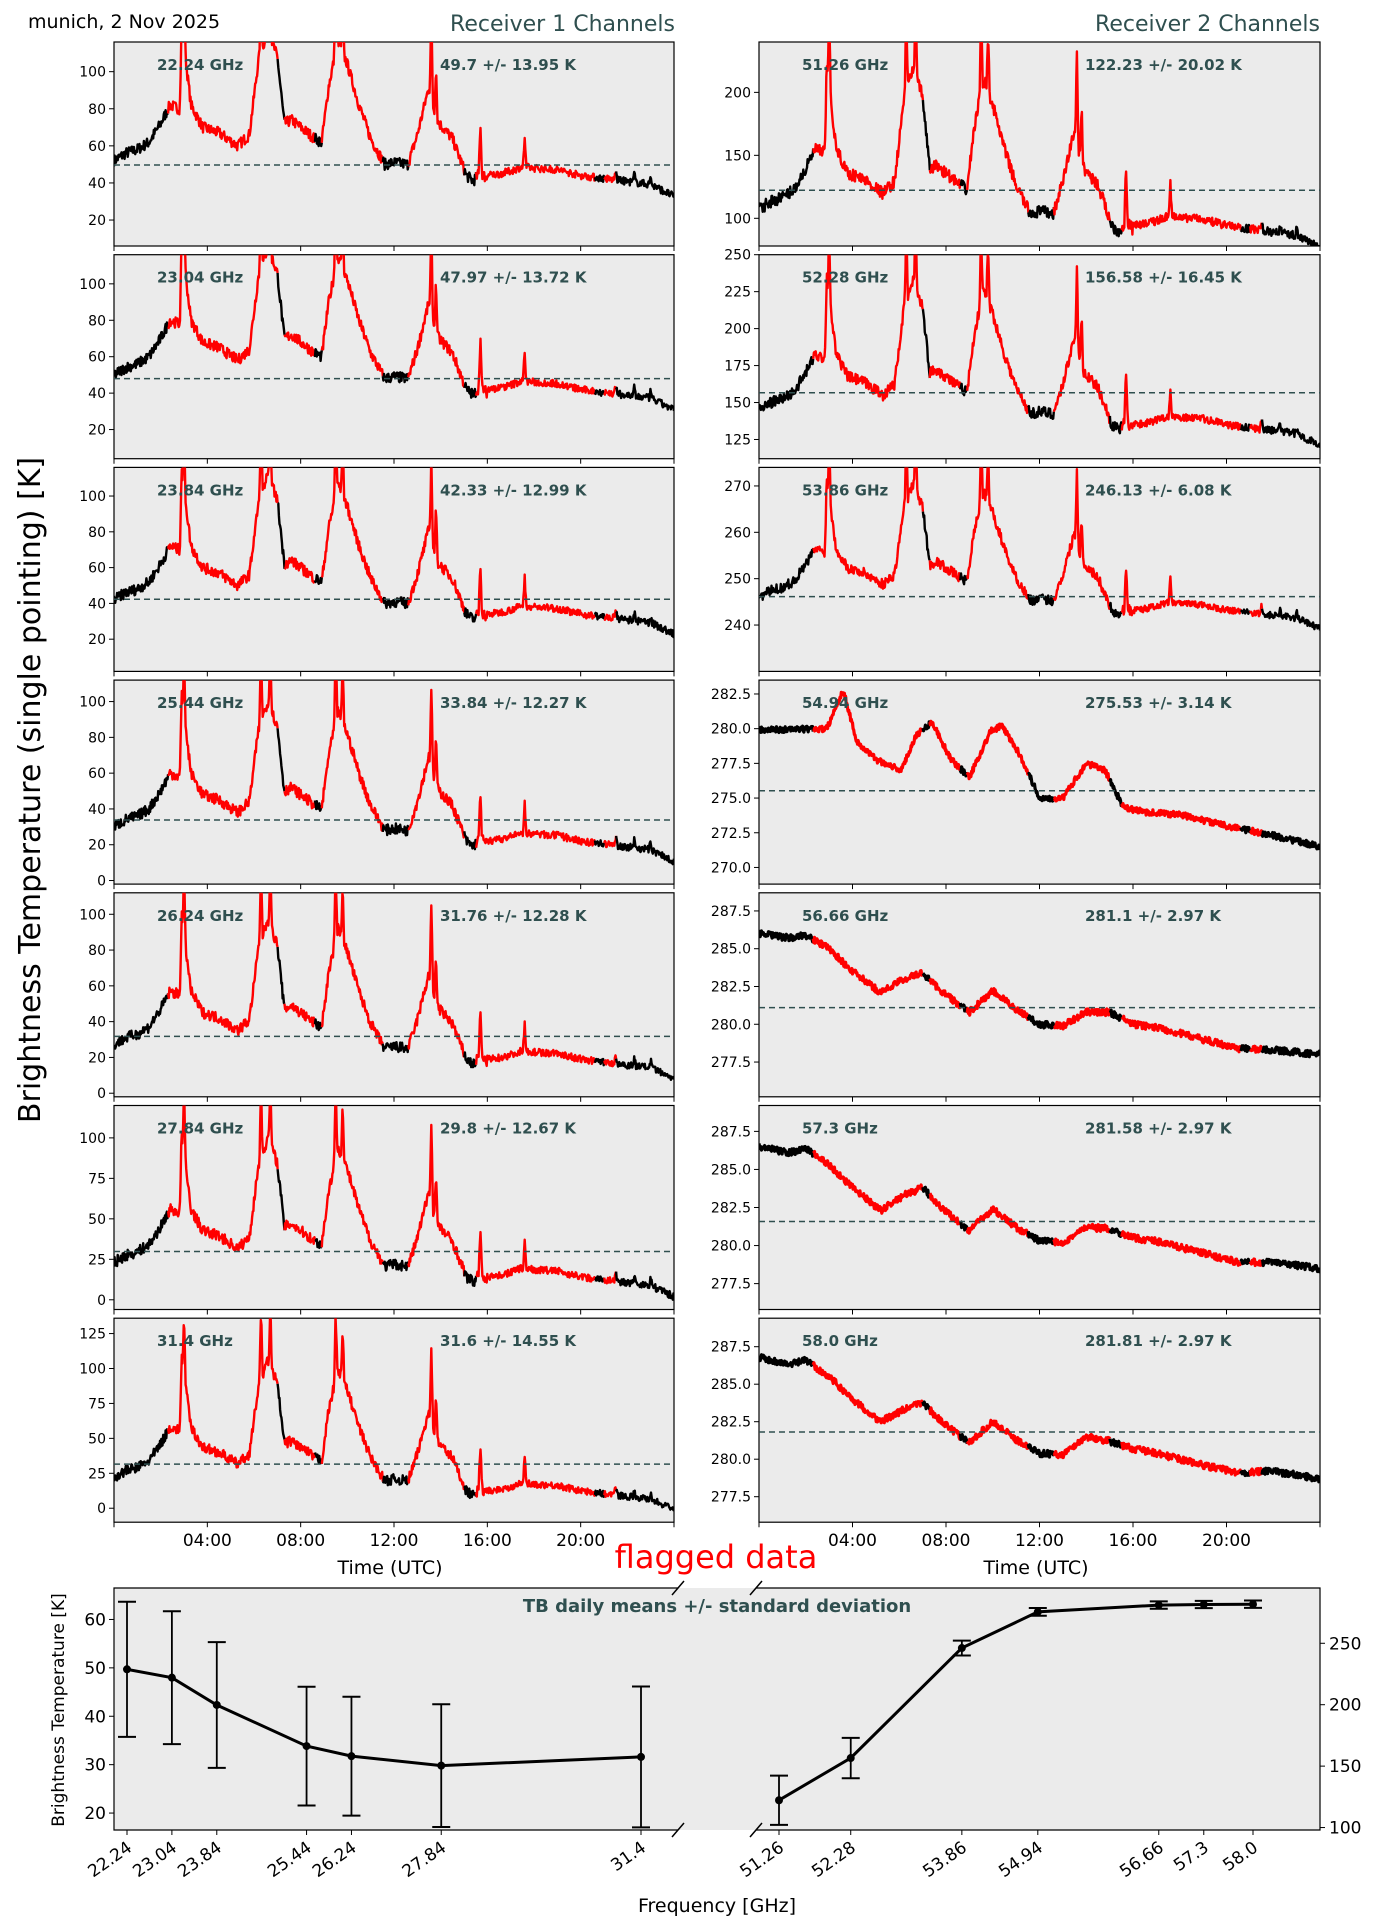 The height and width of the screenshot is (1927, 1384). Describe the element at coordinates (731, 1132) in the screenshot. I see `y-tick-label: 287.5` at that location.